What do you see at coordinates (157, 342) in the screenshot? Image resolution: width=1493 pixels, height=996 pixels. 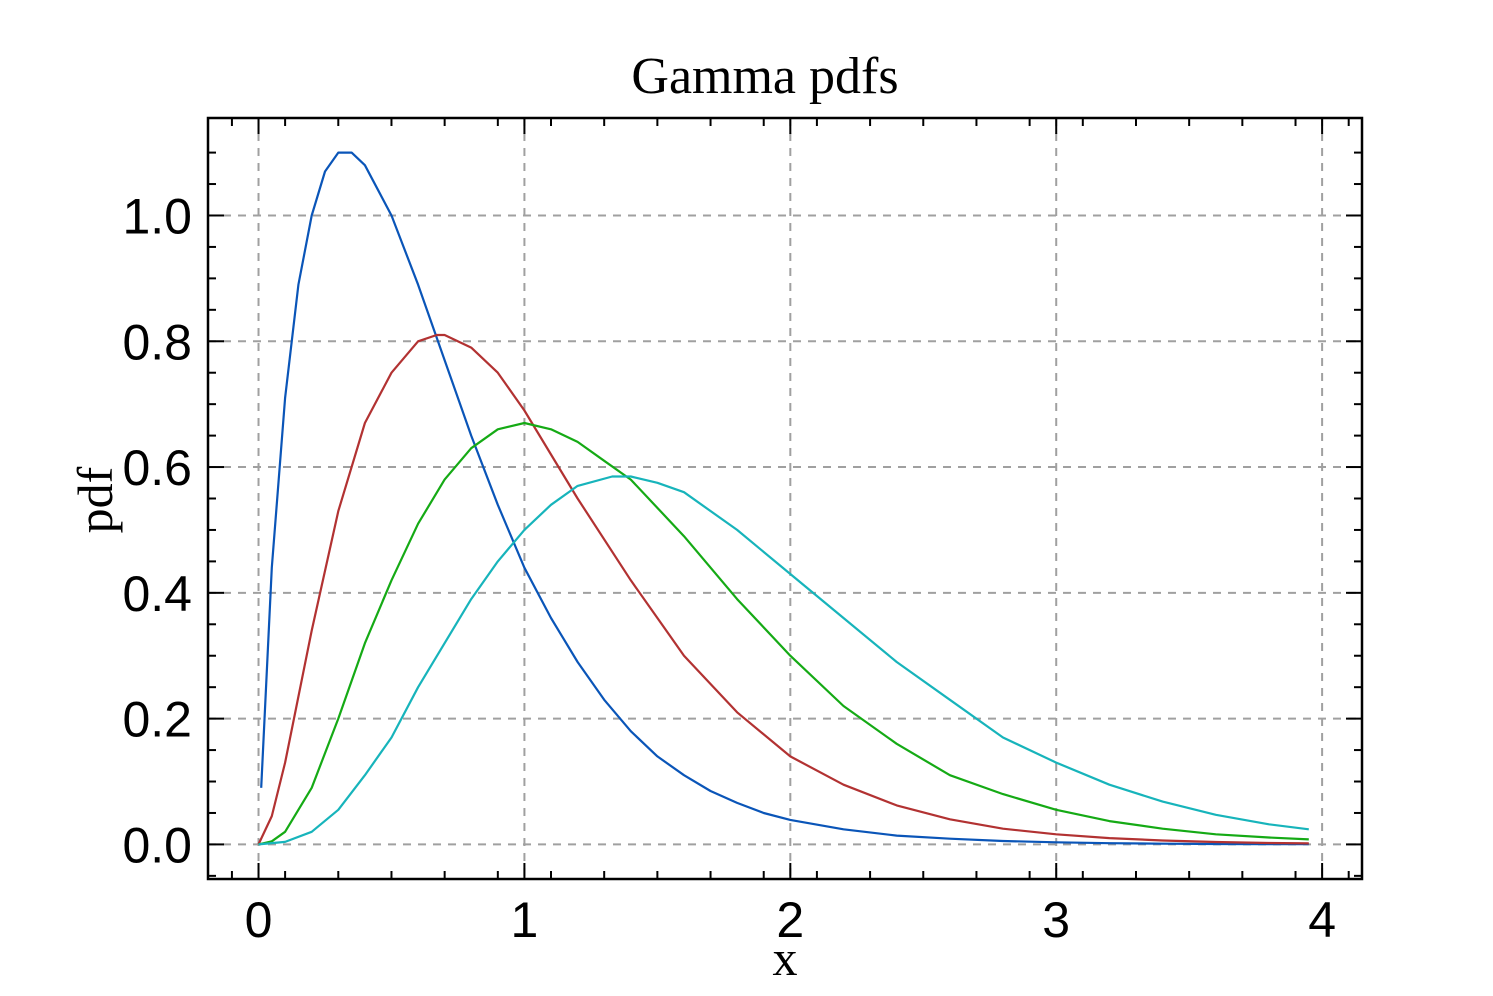 I see `y-tick-label-4: 0.8` at bounding box center [157, 342].